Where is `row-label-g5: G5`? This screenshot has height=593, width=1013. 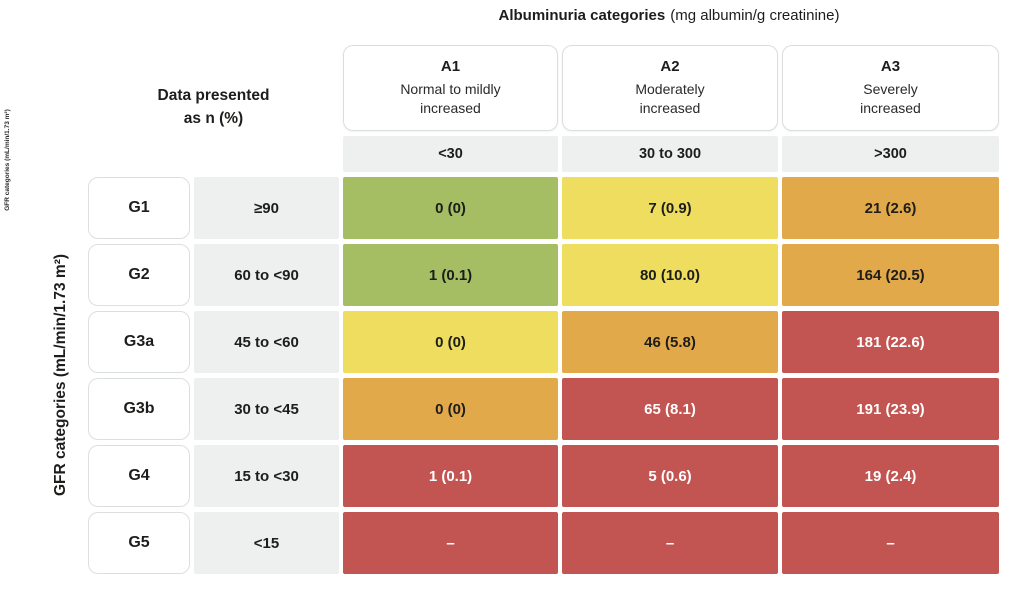
row-label-g5: G5 is located at coordinates (139, 543).